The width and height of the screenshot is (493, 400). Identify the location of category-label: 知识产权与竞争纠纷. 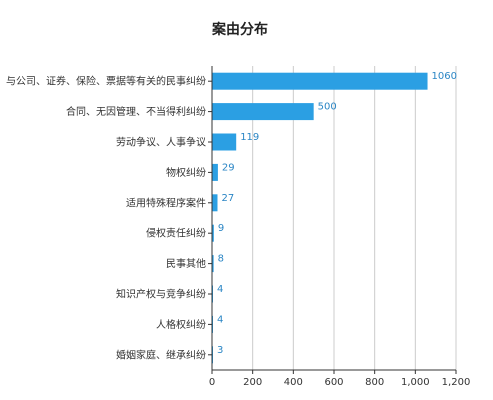
(161, 294).